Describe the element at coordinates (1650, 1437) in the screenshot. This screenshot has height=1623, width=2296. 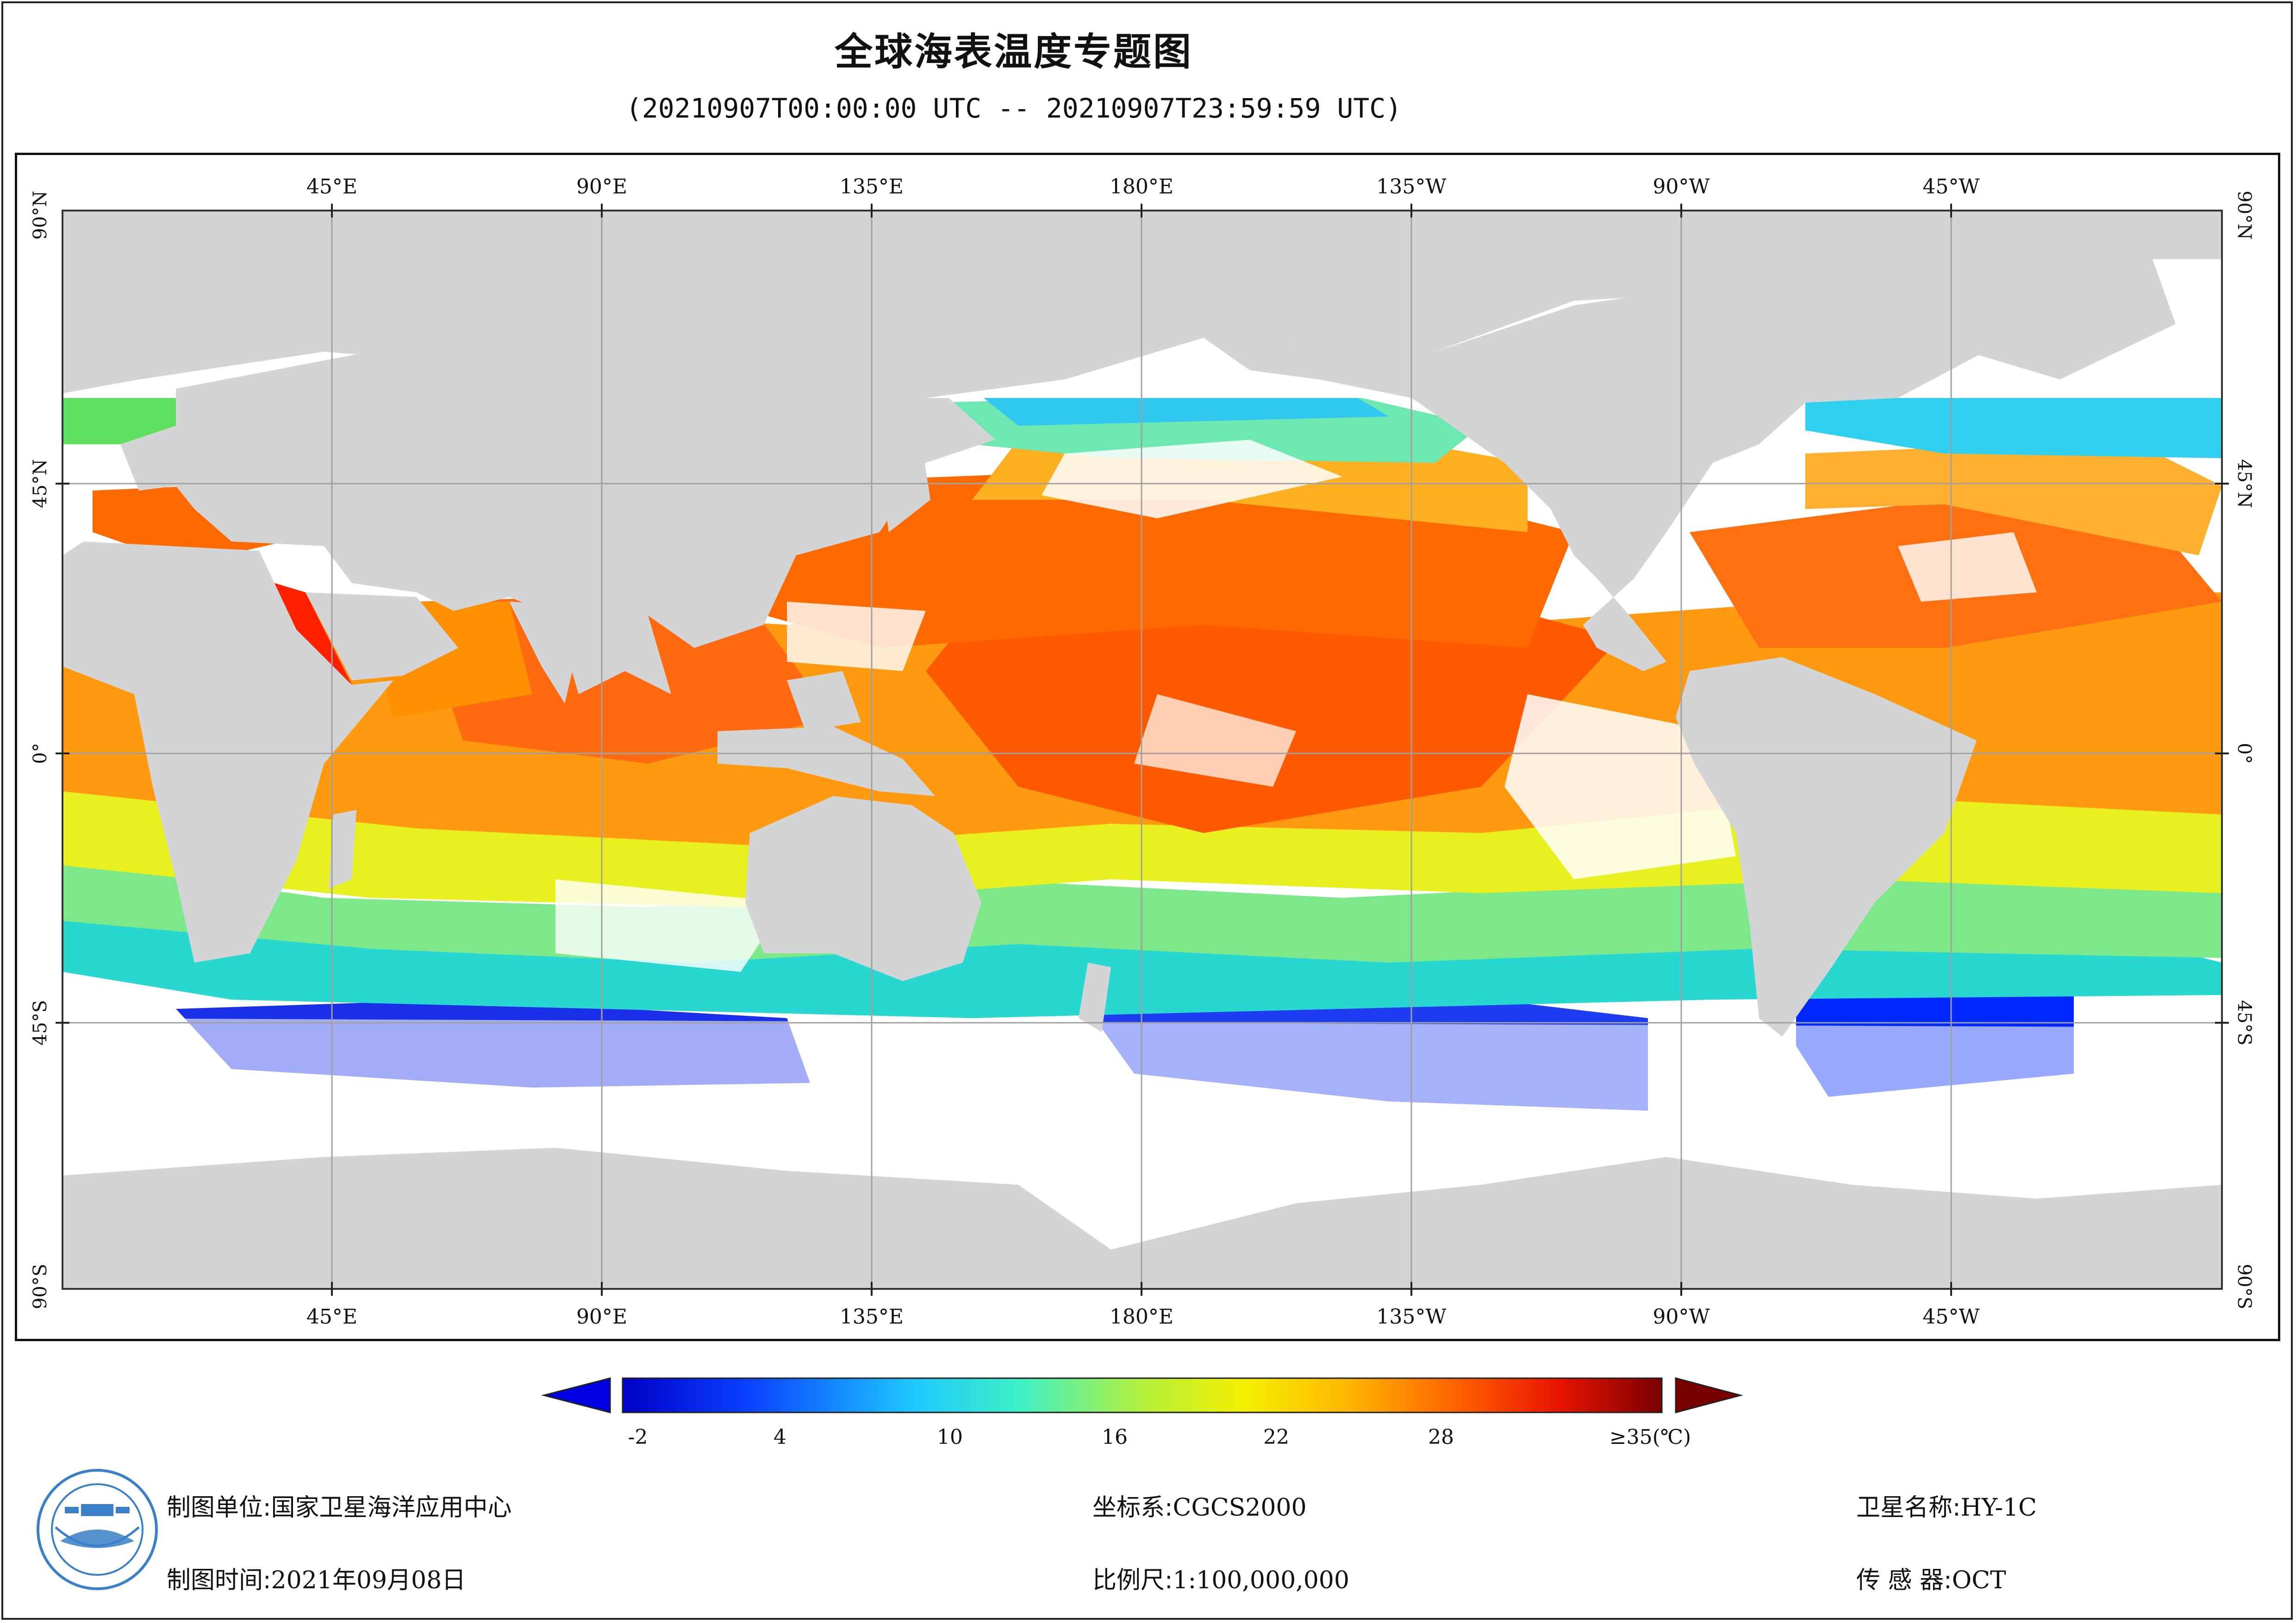
I see `colorbar-tick-label: ≥35(℃)` at that location.